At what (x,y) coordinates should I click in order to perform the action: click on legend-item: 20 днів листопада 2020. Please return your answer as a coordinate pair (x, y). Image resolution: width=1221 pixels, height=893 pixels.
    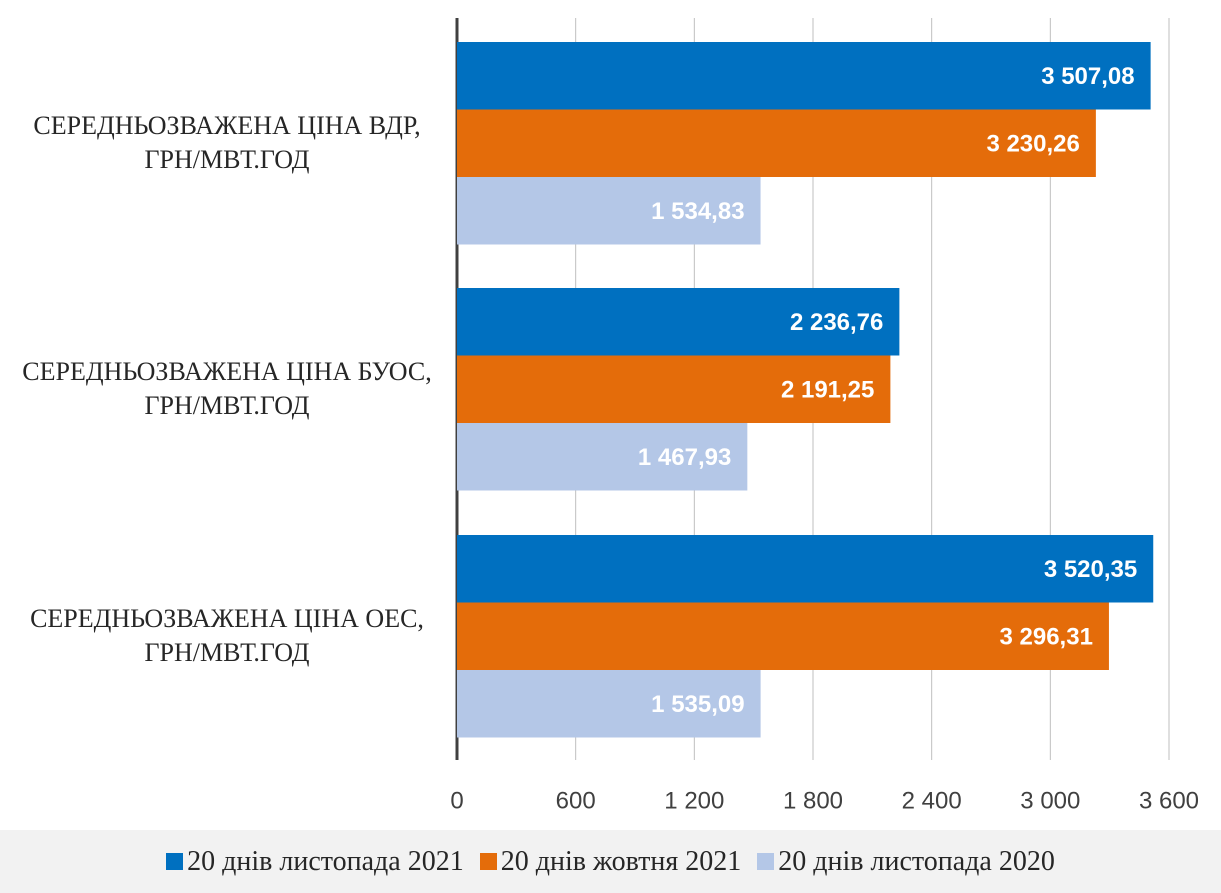
    Looking at the image, I should click on (906, 862).